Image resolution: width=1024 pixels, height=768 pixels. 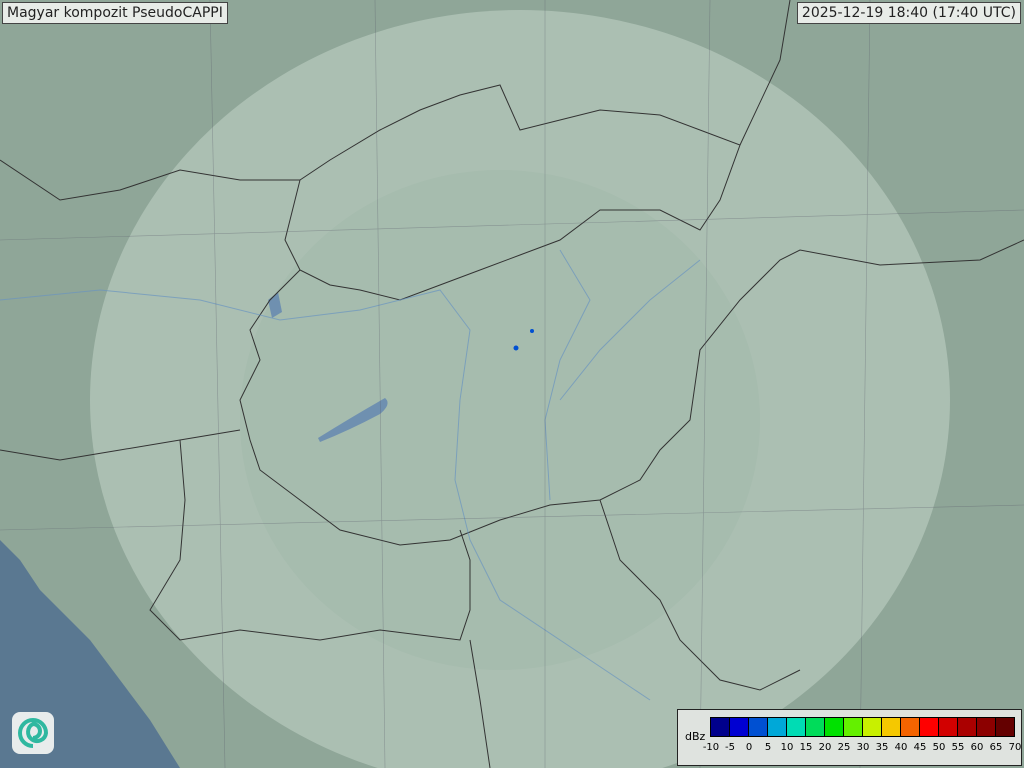 I want to click on legend-color-bar, so click(x=862, y=727).